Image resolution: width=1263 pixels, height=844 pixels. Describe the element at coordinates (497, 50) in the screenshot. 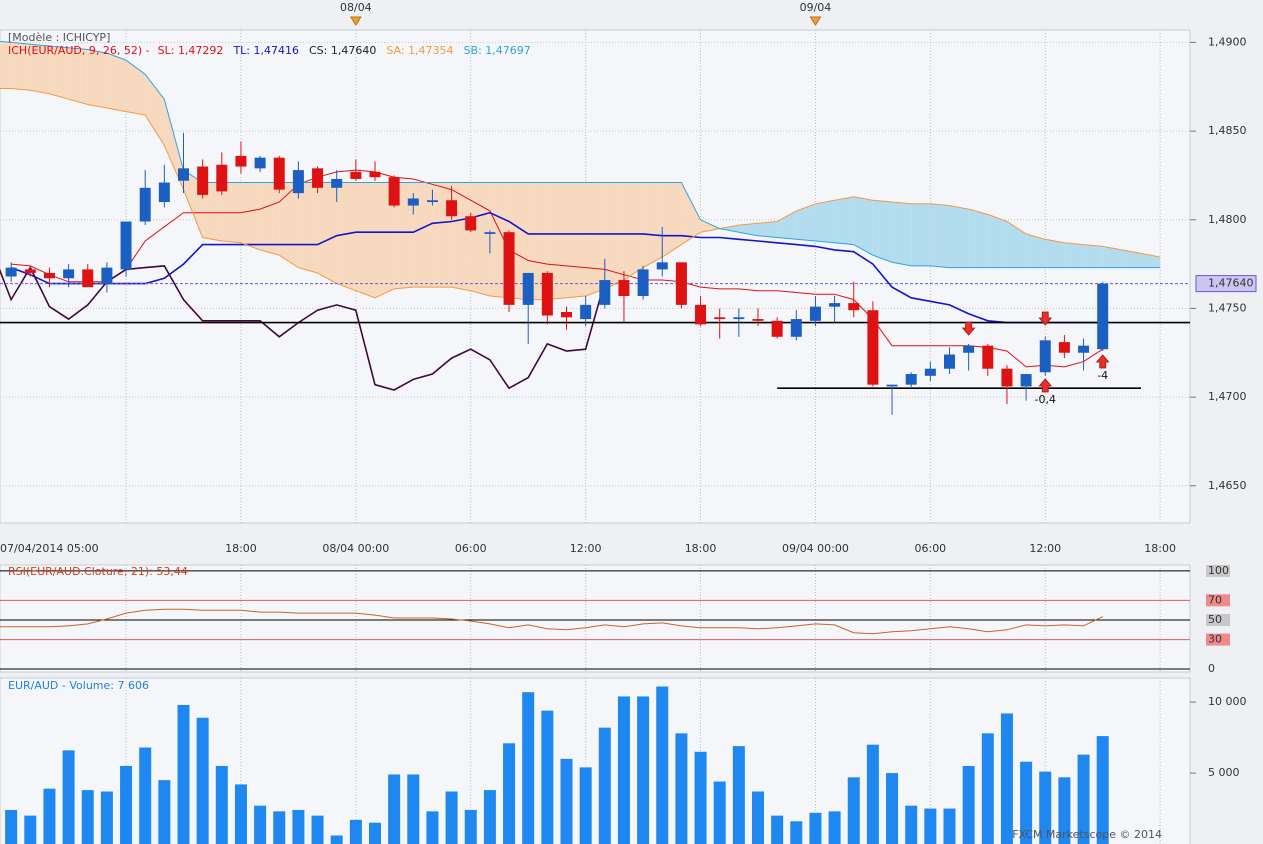

I see `legend-entry: SB: 1,47697` at that location.